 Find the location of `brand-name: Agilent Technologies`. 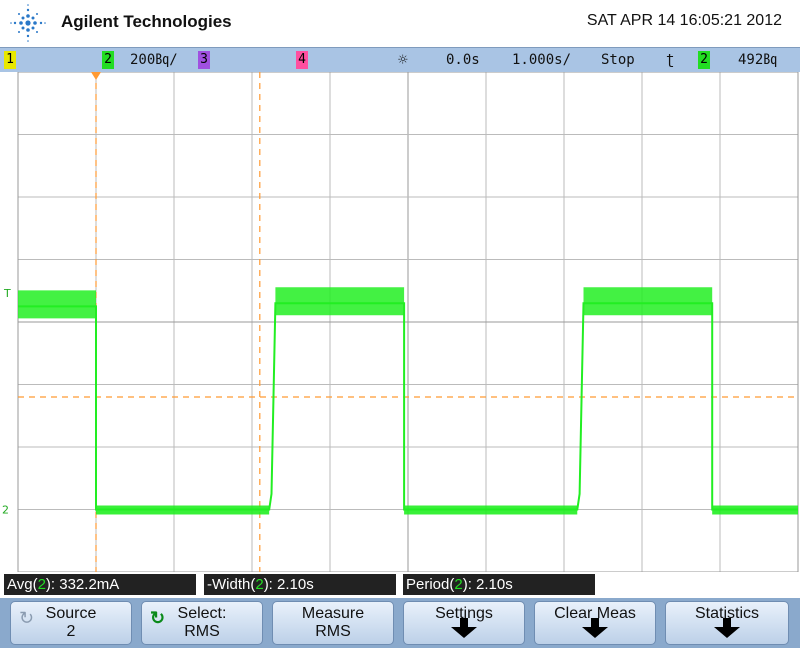

brand-name: Agilent Technologies is located at coordinates (146, 21).